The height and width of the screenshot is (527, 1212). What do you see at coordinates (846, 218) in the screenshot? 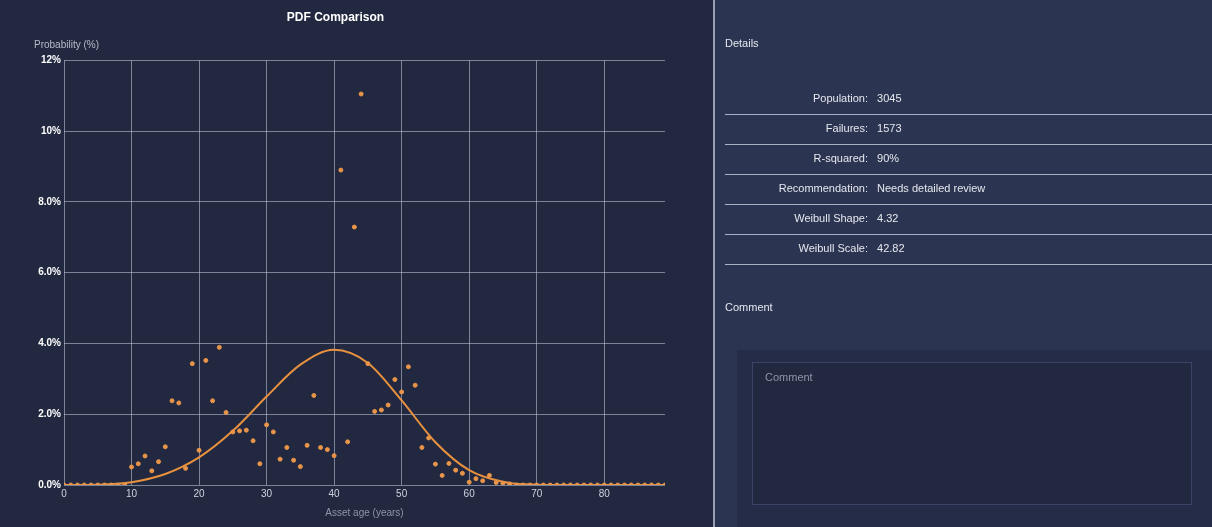
I see `text: Weibull Shape: 4.32` at bounding box center [846, 218].